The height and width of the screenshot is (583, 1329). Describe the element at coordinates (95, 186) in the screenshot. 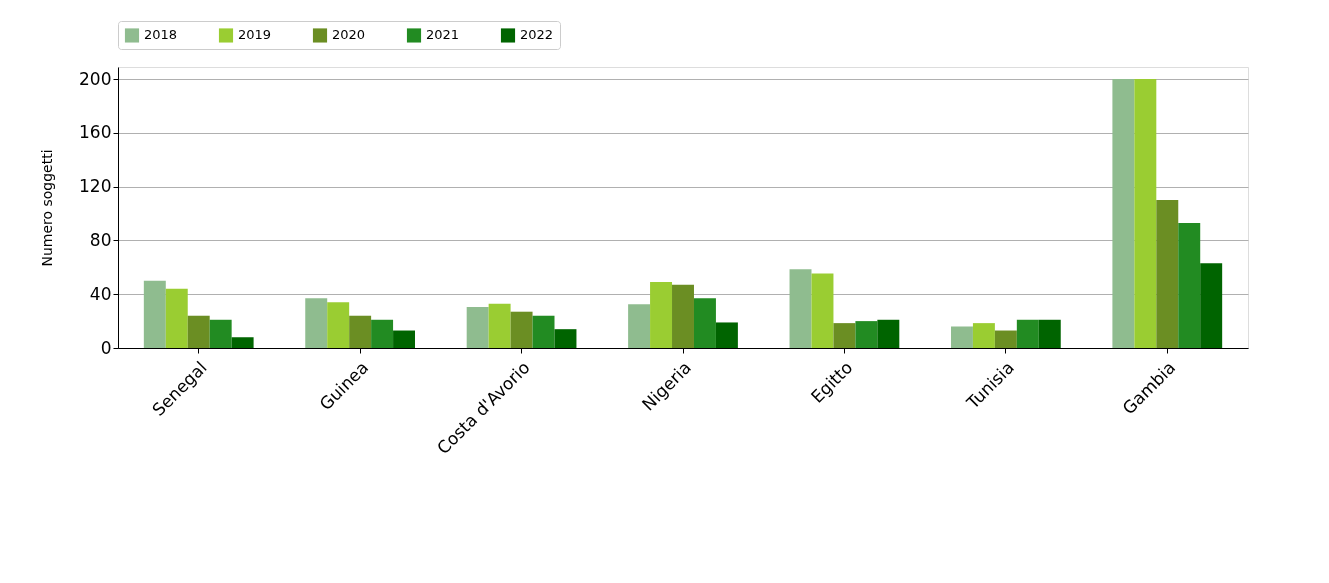

I see `y-tick-label: 120` at that location.